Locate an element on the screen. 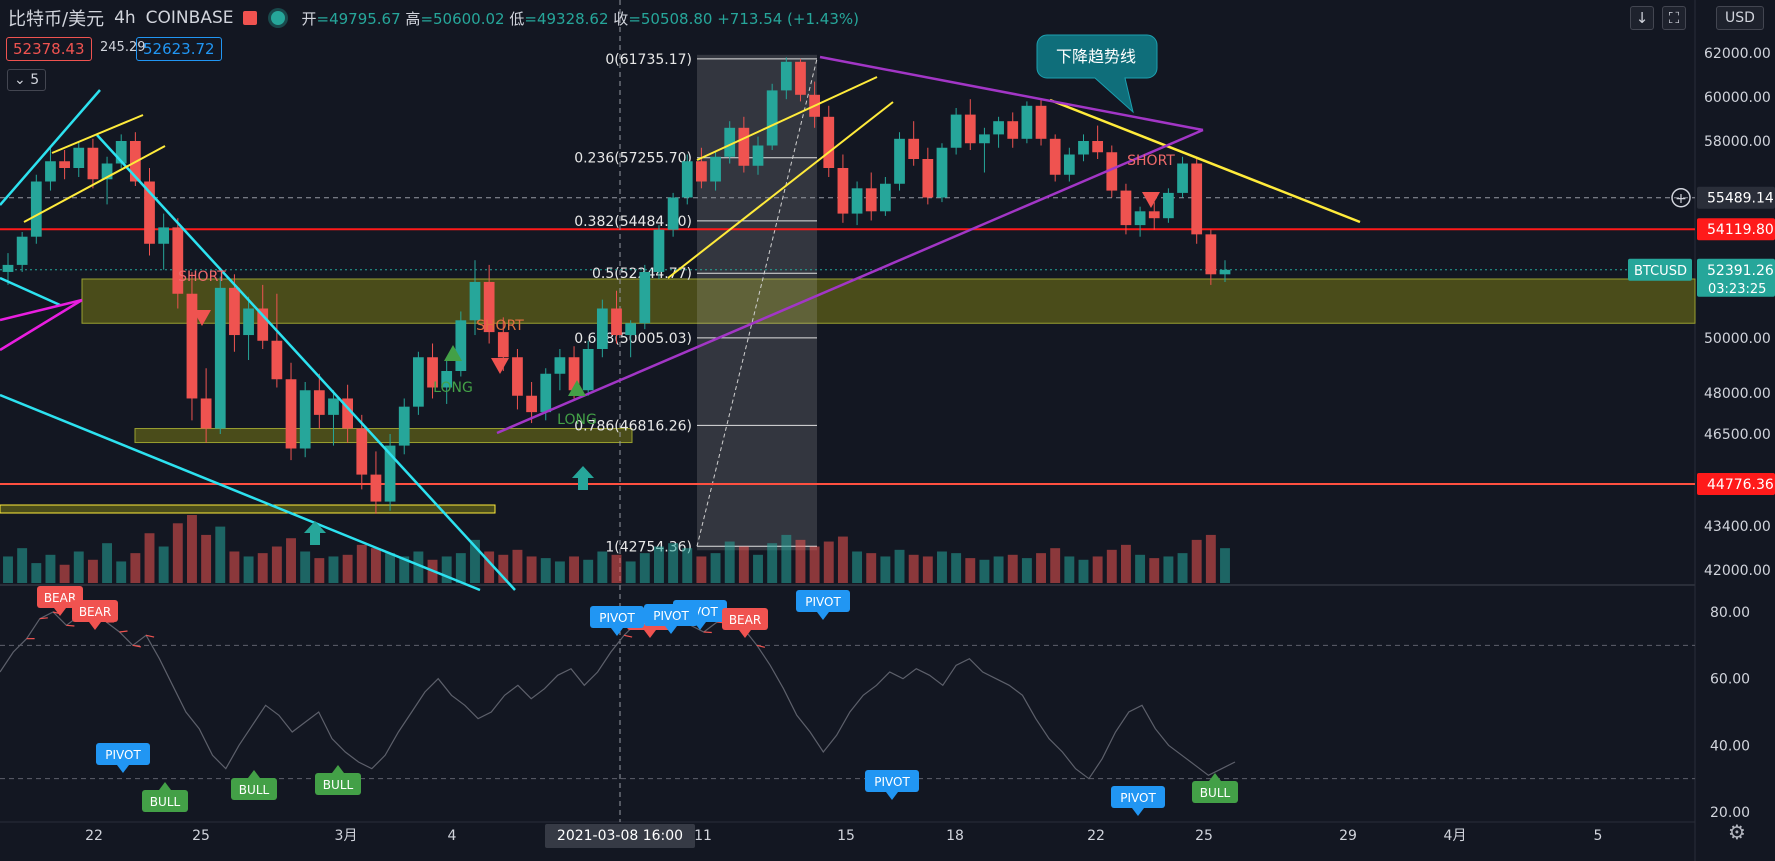 This screenshot has height=861, width=1775. price-zone is located at coordinates (383, 436).